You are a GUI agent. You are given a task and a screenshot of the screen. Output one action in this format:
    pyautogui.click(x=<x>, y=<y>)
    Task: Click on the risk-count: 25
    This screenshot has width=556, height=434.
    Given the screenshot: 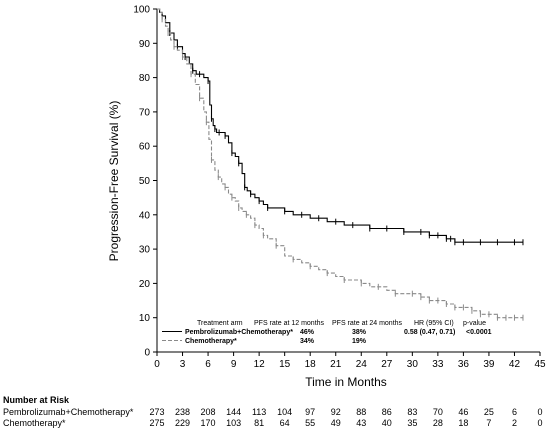 What is the action you would take?
    pyautogui.click(x=488, y=412)
    